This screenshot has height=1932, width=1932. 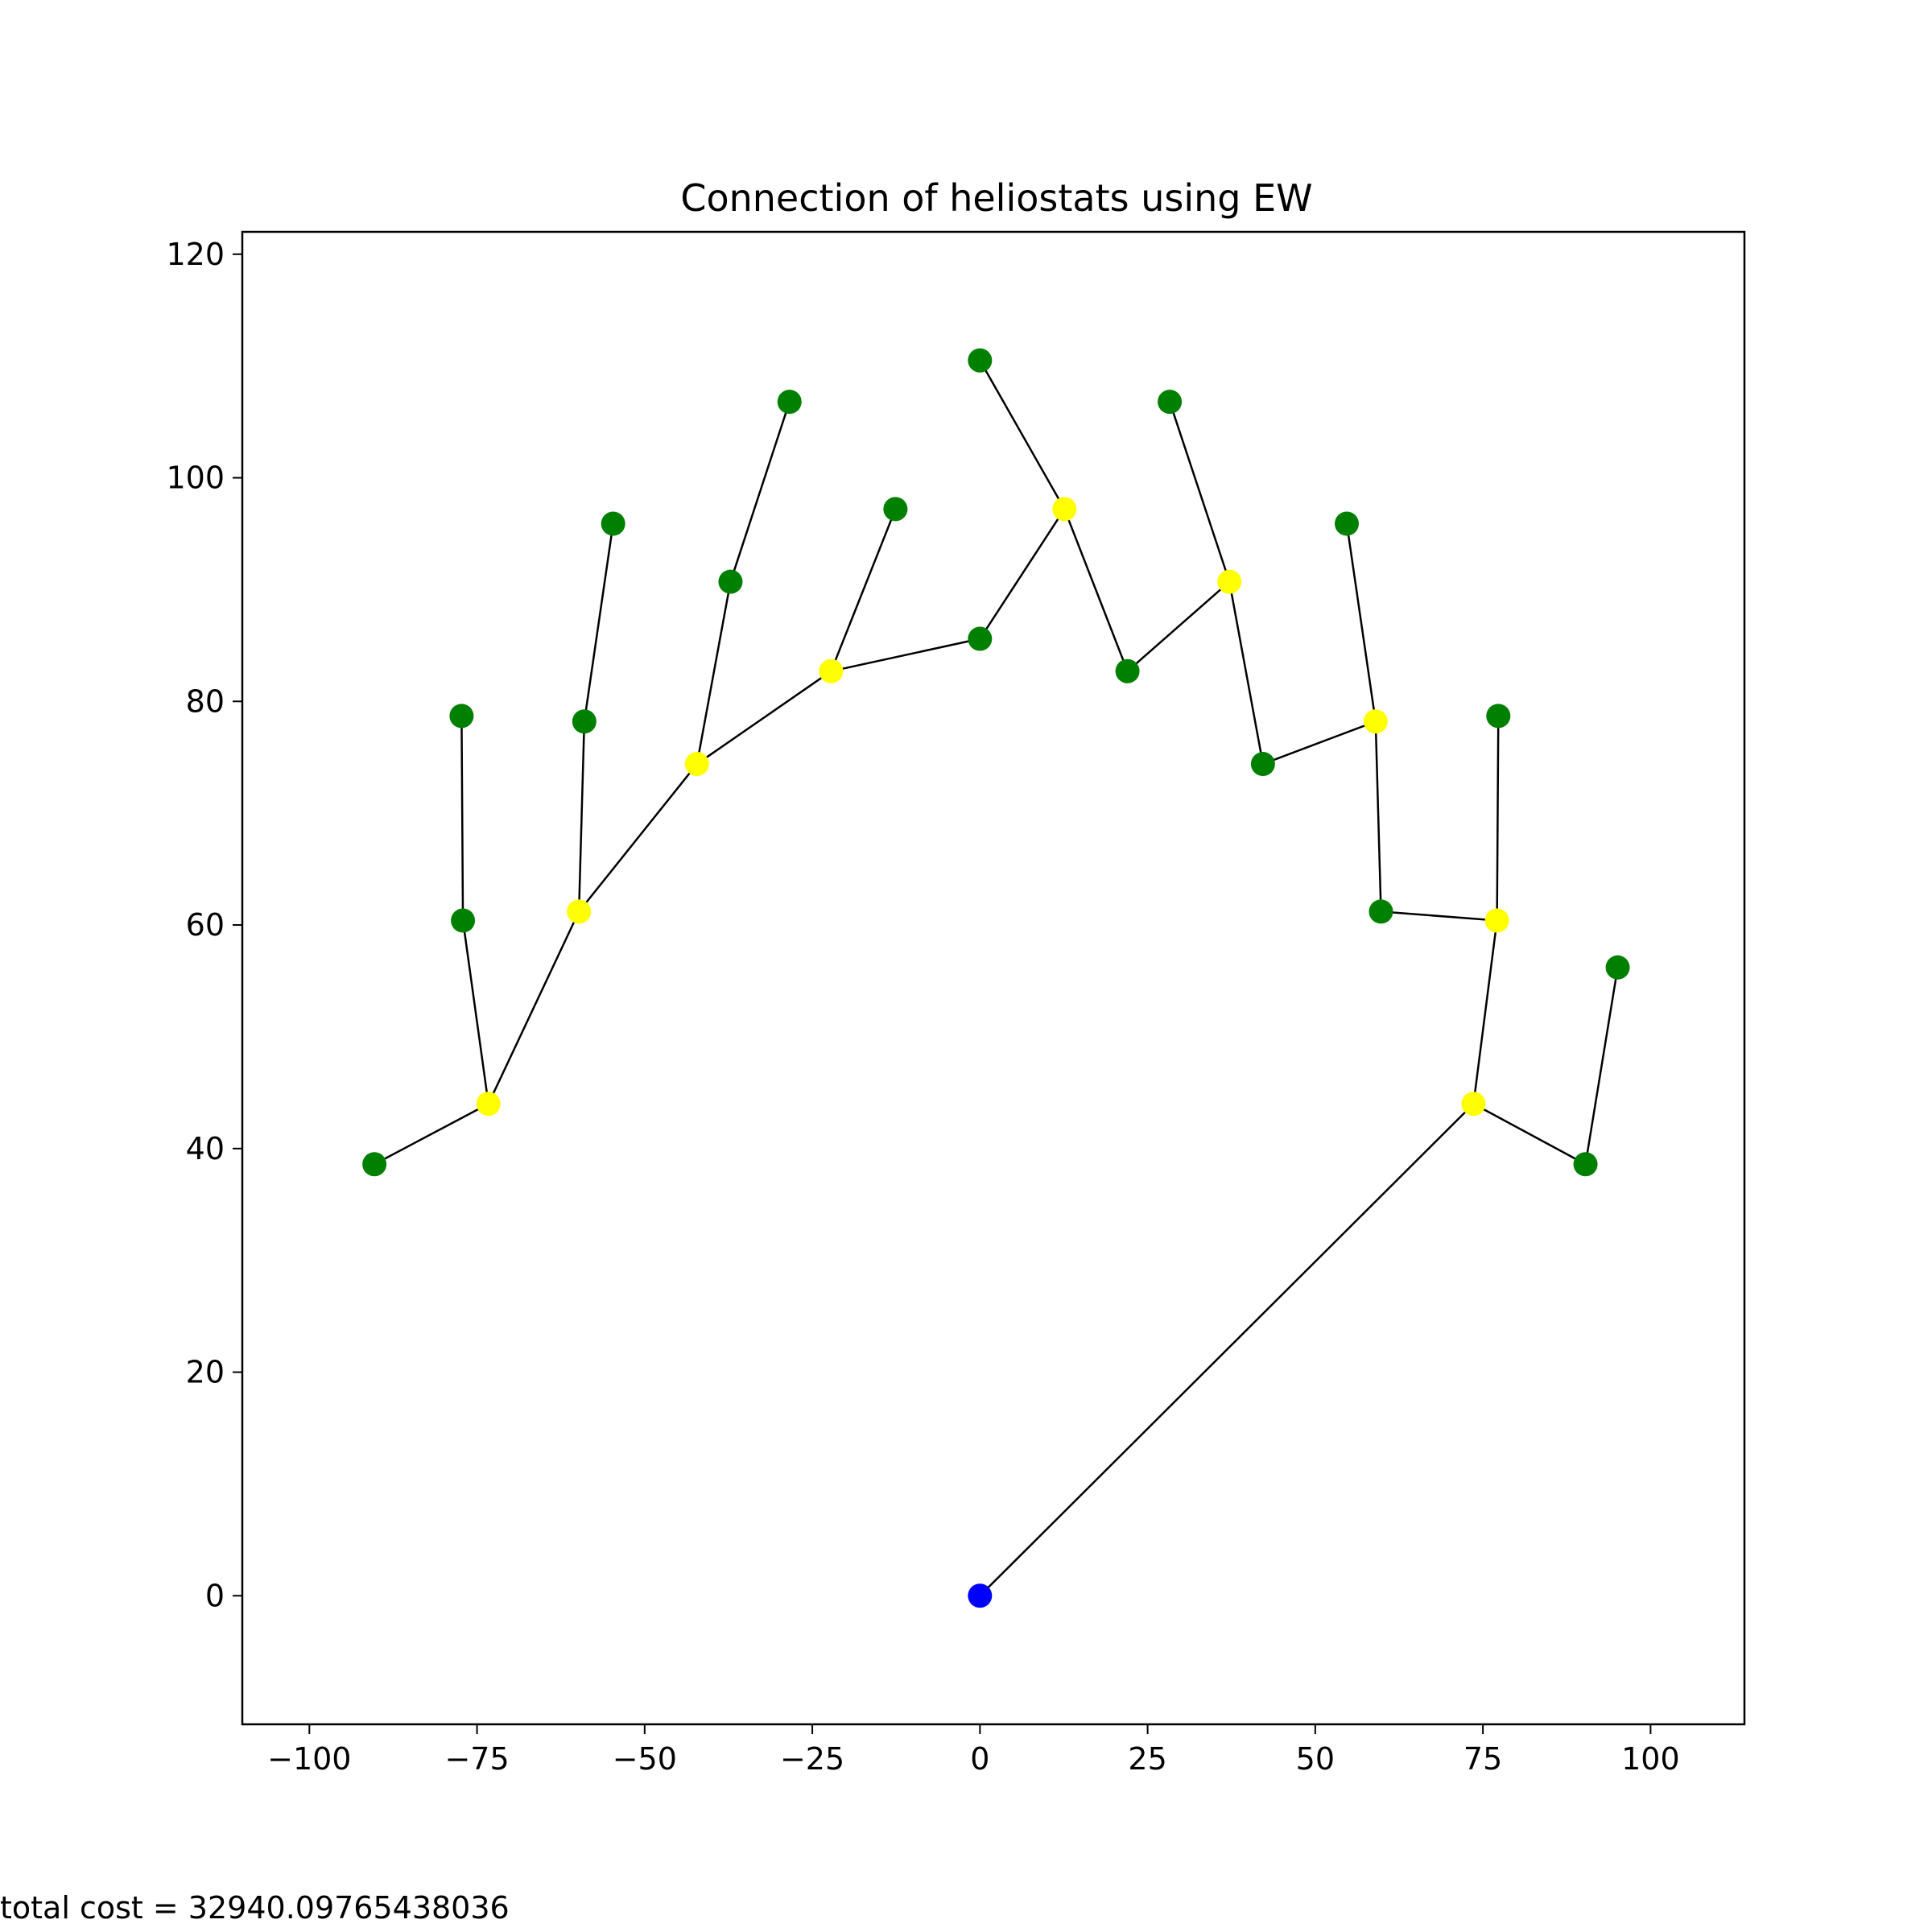 I want to click on x-tick-label: 75, so click(x=1482, y=1759).